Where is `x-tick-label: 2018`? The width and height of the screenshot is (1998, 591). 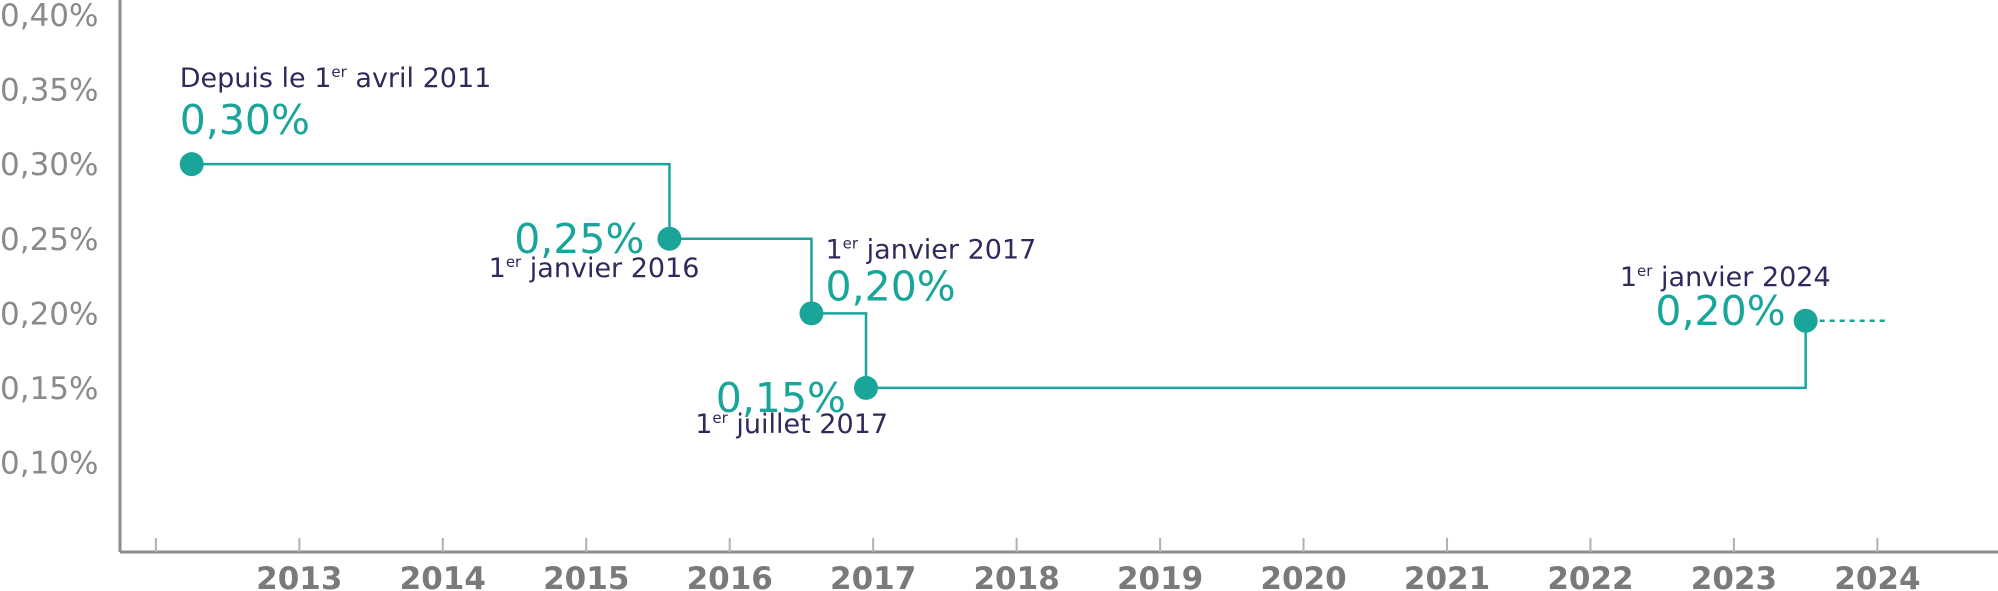
x-tick-label: 2018 is located at coordinates (1016, 576).